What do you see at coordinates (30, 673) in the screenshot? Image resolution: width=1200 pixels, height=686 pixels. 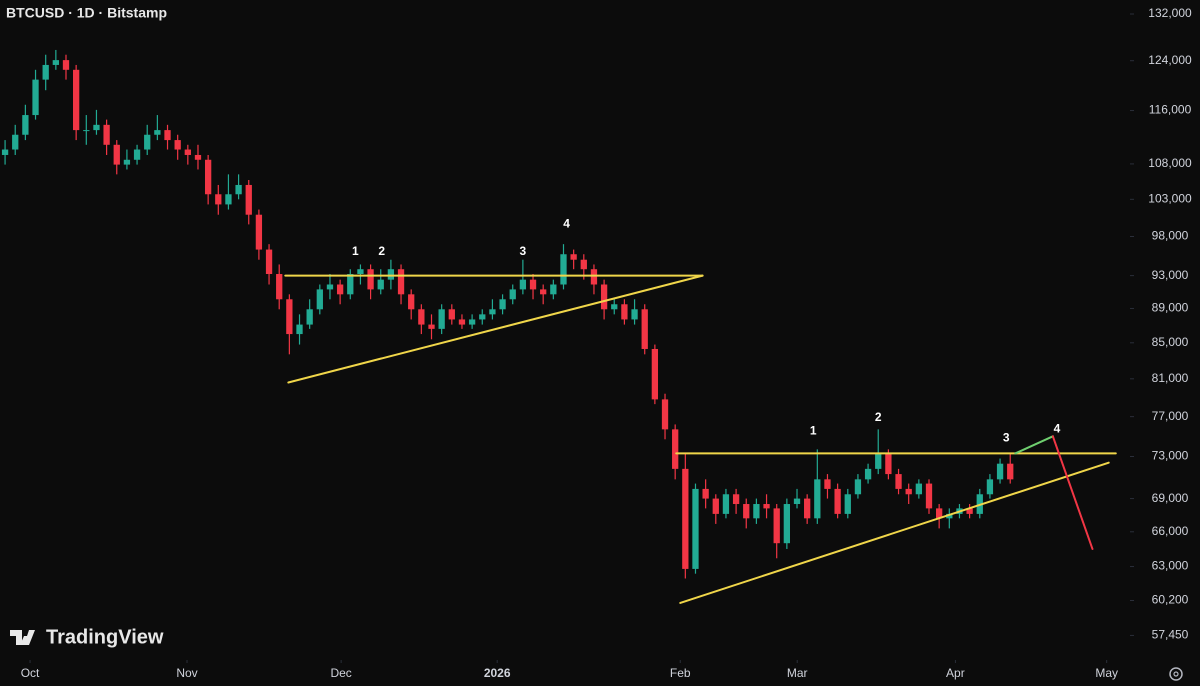 I see `x-tick-label: Oct` at bounding box center [30, 673].